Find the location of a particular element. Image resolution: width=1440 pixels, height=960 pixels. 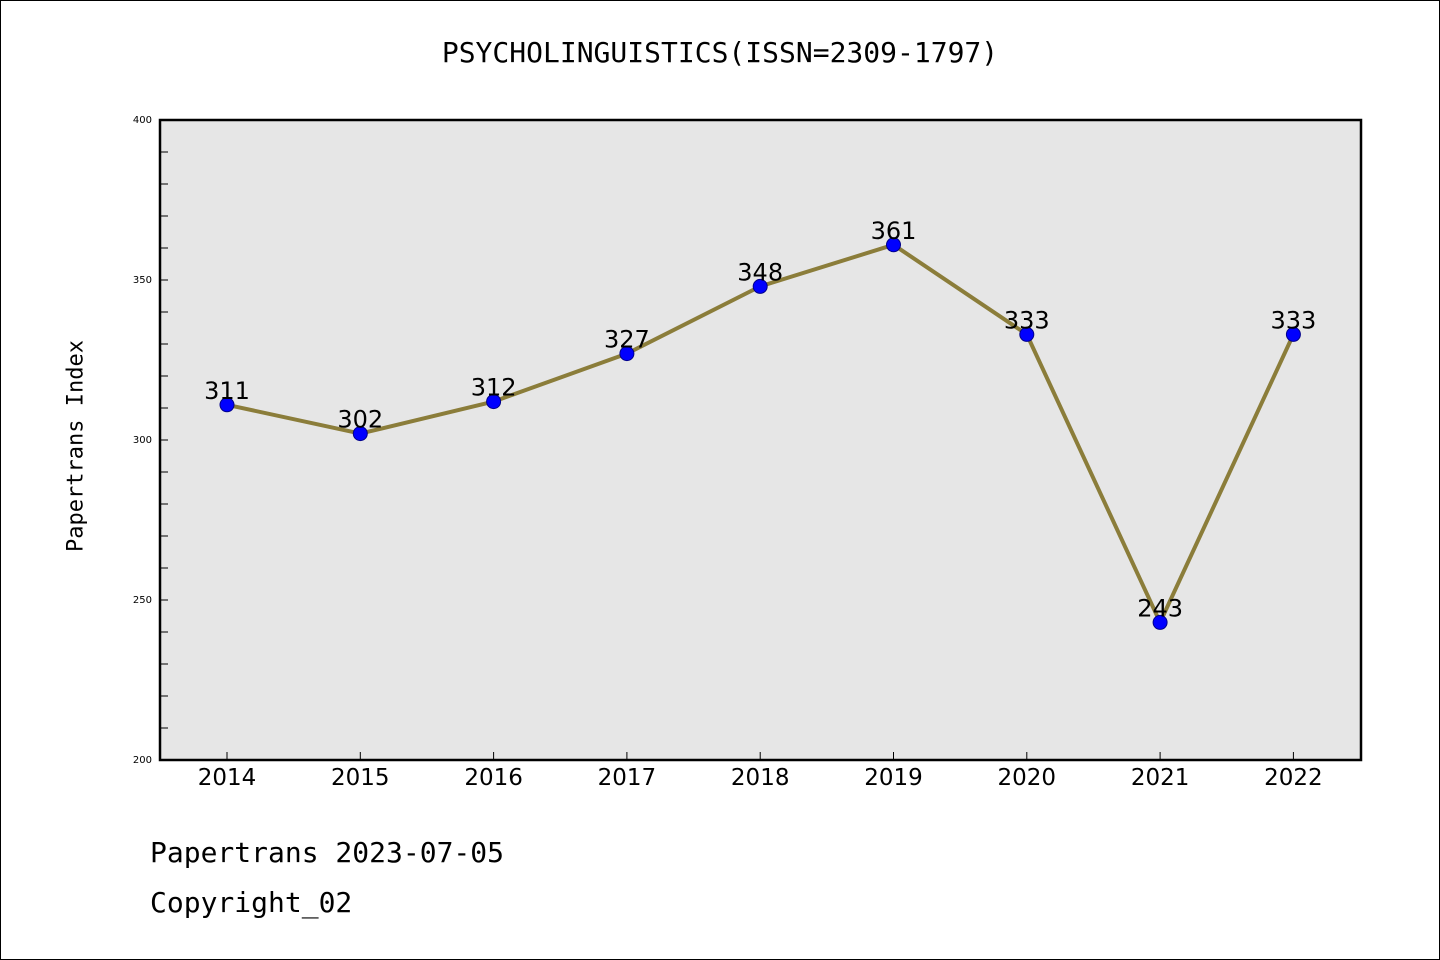

x-tick-label: 2019 is located at coordinates (893, 778).